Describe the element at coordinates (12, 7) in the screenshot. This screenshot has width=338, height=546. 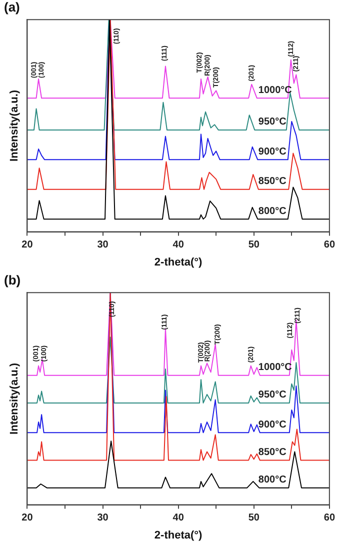
I see `chart-title: (a)` at that location.